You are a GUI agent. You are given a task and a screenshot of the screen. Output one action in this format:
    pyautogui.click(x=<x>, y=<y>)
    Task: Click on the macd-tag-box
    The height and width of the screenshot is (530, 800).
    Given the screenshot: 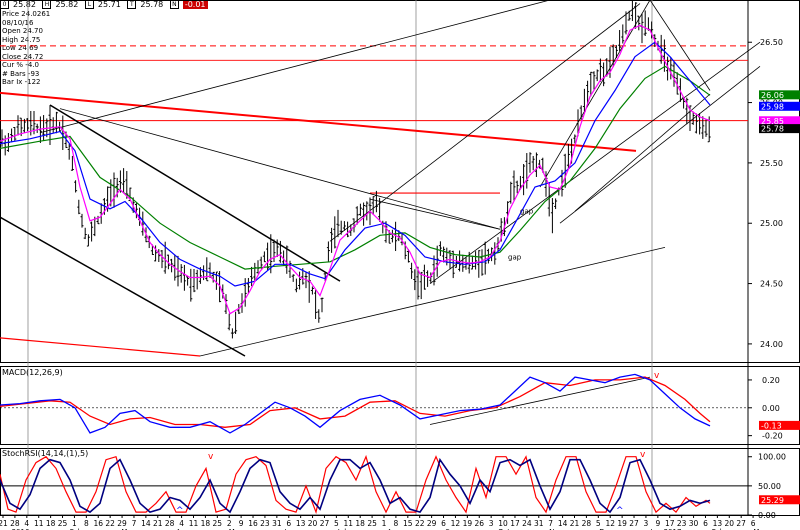 What is the action you would take?
    pyautogui.click(x=779, y=425)
    